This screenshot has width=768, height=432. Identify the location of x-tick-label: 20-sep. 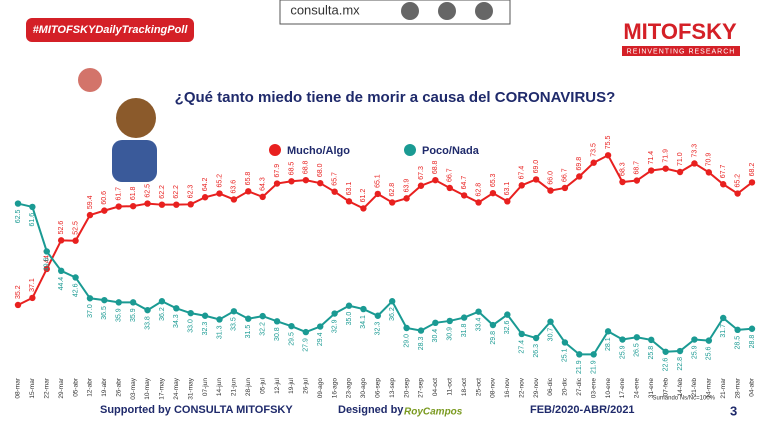
(406, 388).